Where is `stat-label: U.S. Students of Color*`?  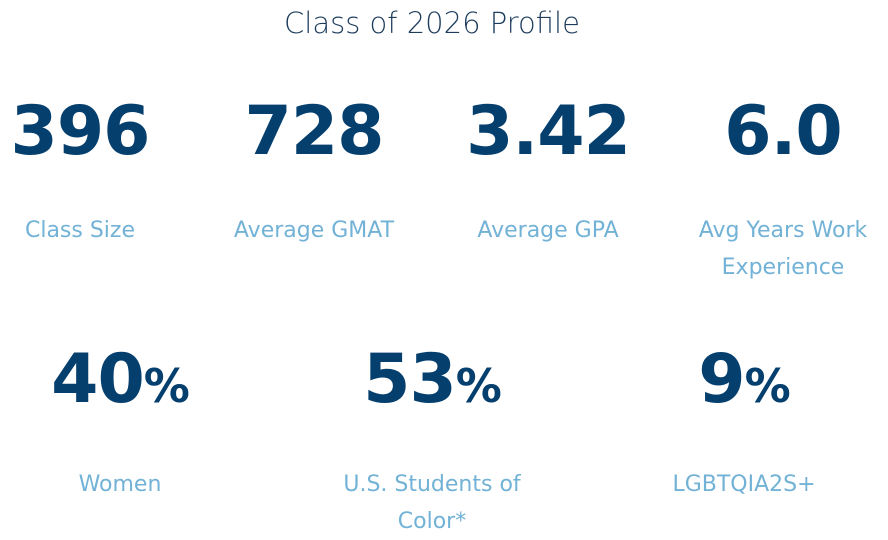 stat-label: U.S. Students of Color* is located at coordinates (432, 503).